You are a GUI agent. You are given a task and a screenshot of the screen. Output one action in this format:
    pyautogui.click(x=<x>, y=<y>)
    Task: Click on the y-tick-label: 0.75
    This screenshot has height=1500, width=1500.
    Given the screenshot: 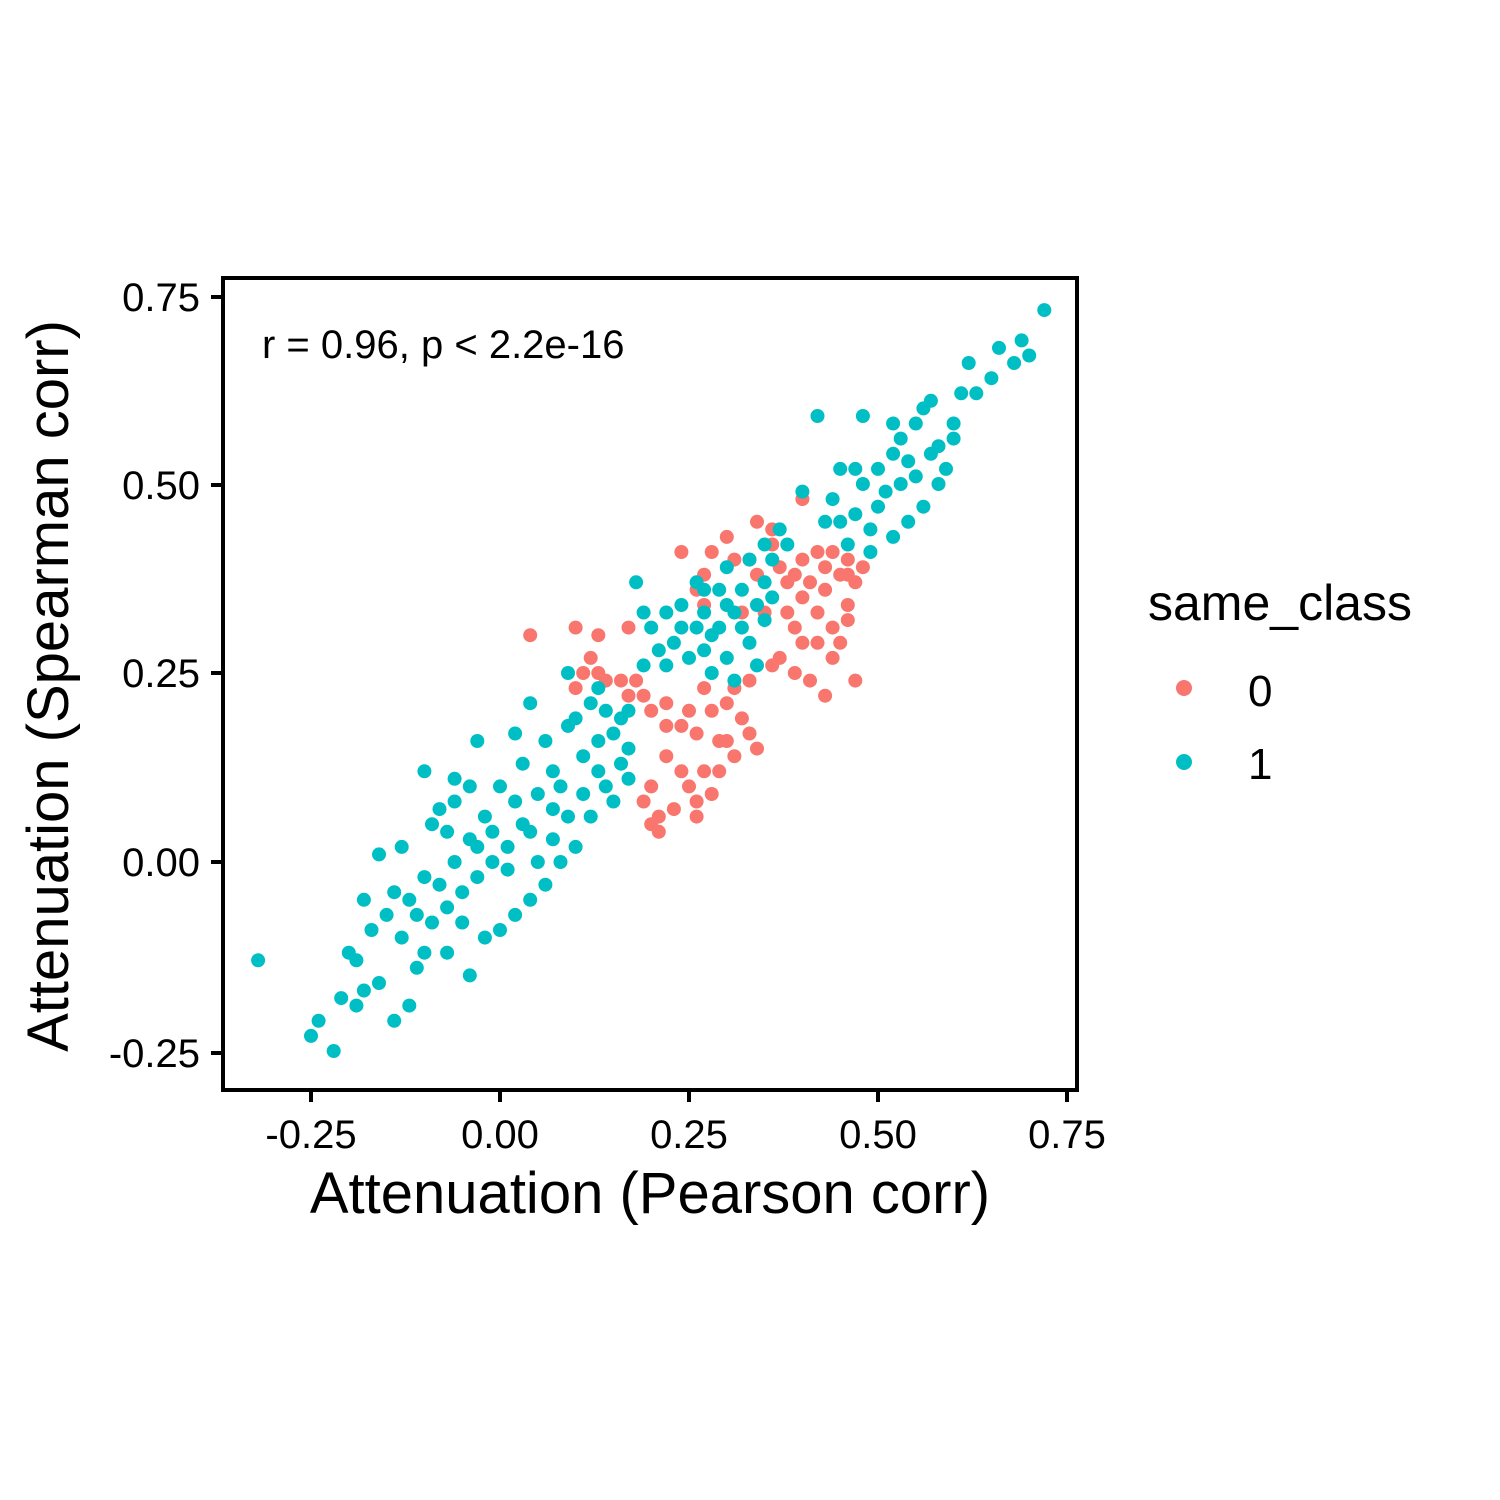 What is the action you would take?
    pyautogui.click(x=161, y=298)
    